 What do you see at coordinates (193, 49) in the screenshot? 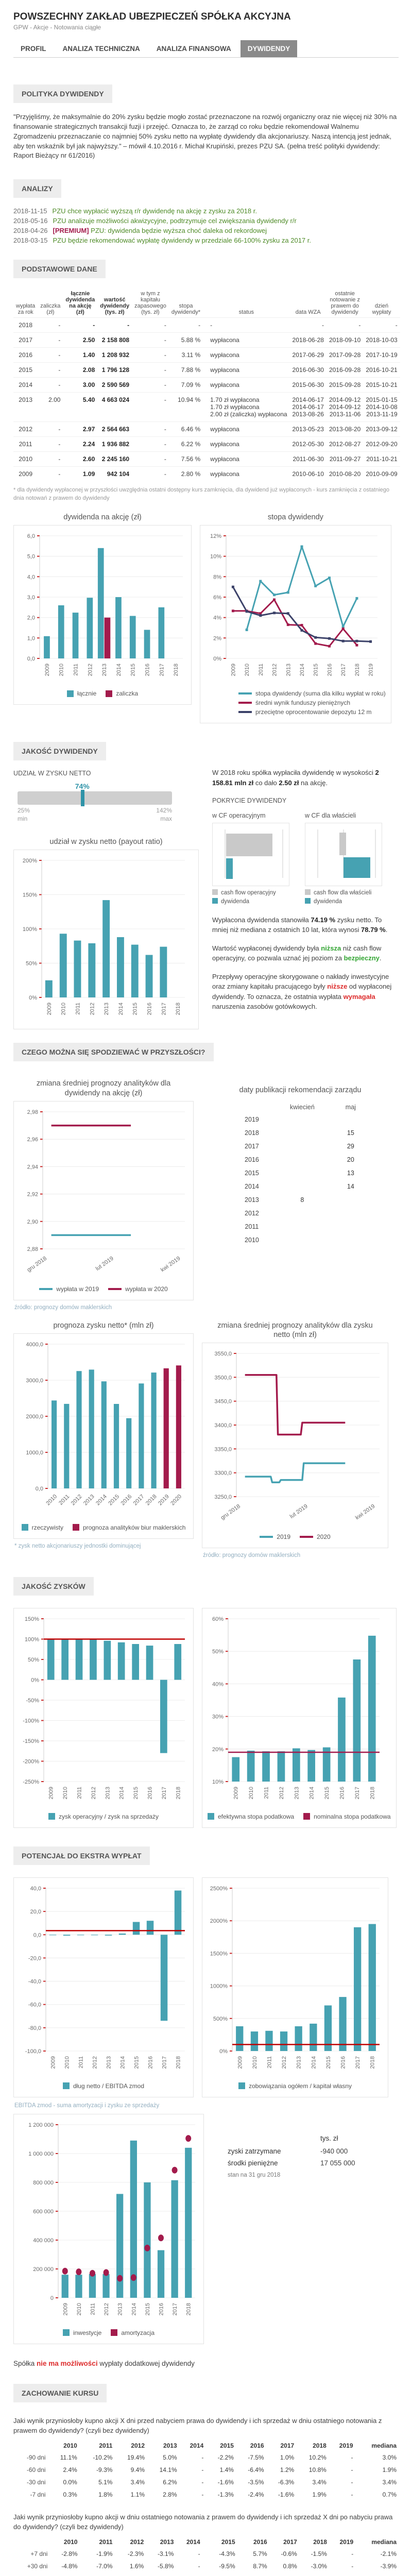
I see `tab-analiza-finansowa: ANALIZA FINANSOWA` at bounding box center [193, 49].